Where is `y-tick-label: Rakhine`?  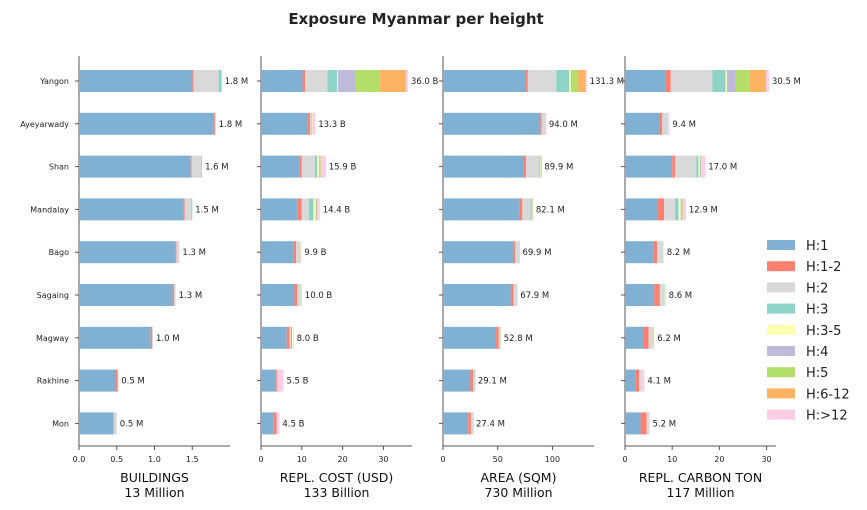
y-tick-label: Rakhine is located at coordinates (53, 381).